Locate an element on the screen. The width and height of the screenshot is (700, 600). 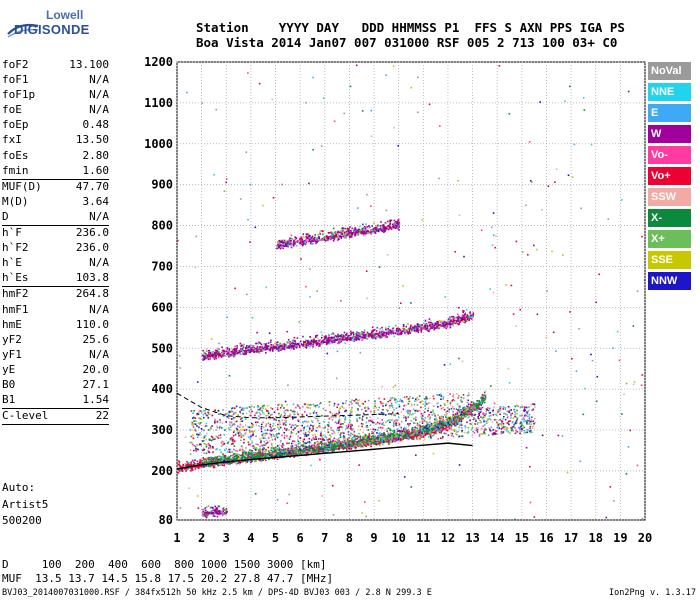
x-tick-label: 16 is located at coordinates (546, 538).